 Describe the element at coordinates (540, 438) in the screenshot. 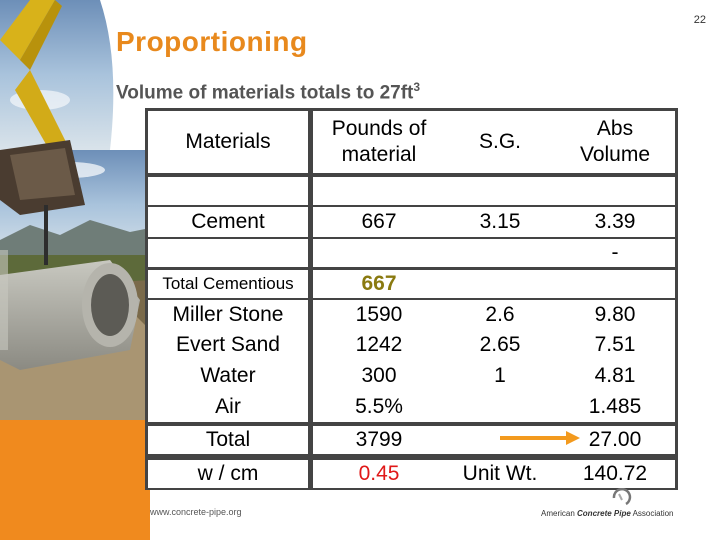

I see `arrow-right-icon` at that location.